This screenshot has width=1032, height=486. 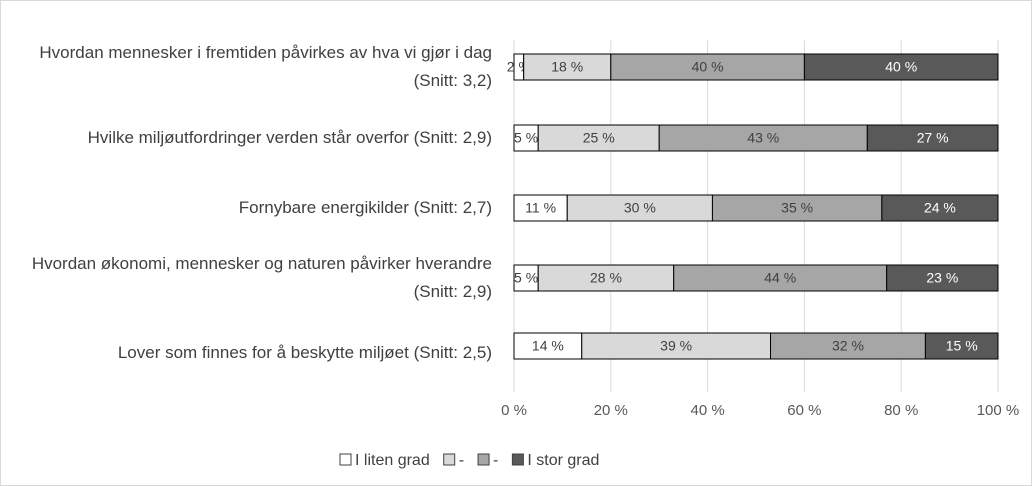 I want to click on data-label: 44 %, so click(x=780, y=278).